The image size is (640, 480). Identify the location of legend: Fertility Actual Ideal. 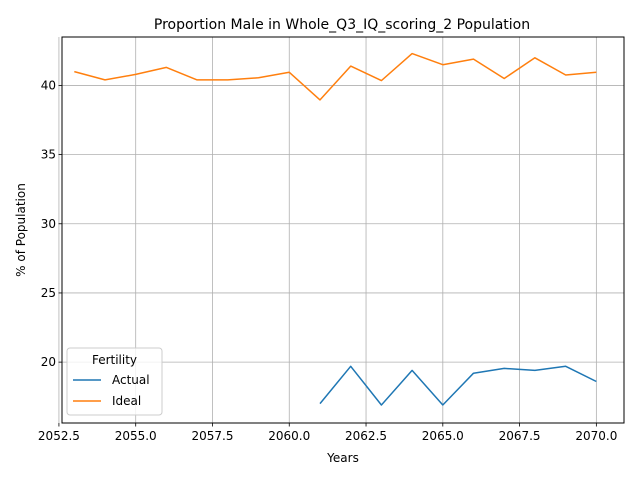
(114, 381).